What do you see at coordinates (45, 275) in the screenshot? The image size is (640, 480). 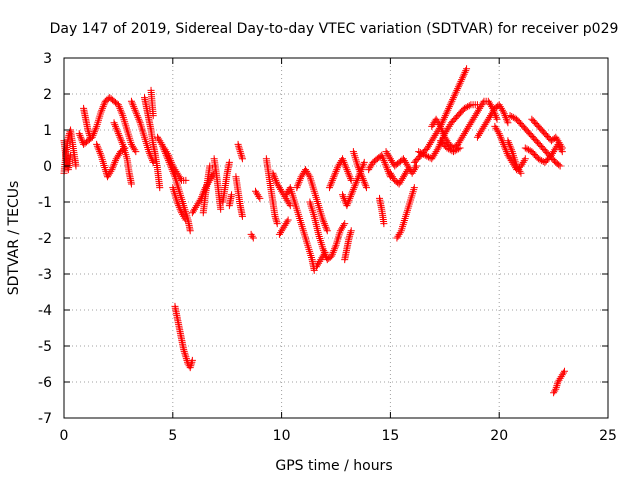 I see `y-tick-label: -3` at bounding box center [45, 275].